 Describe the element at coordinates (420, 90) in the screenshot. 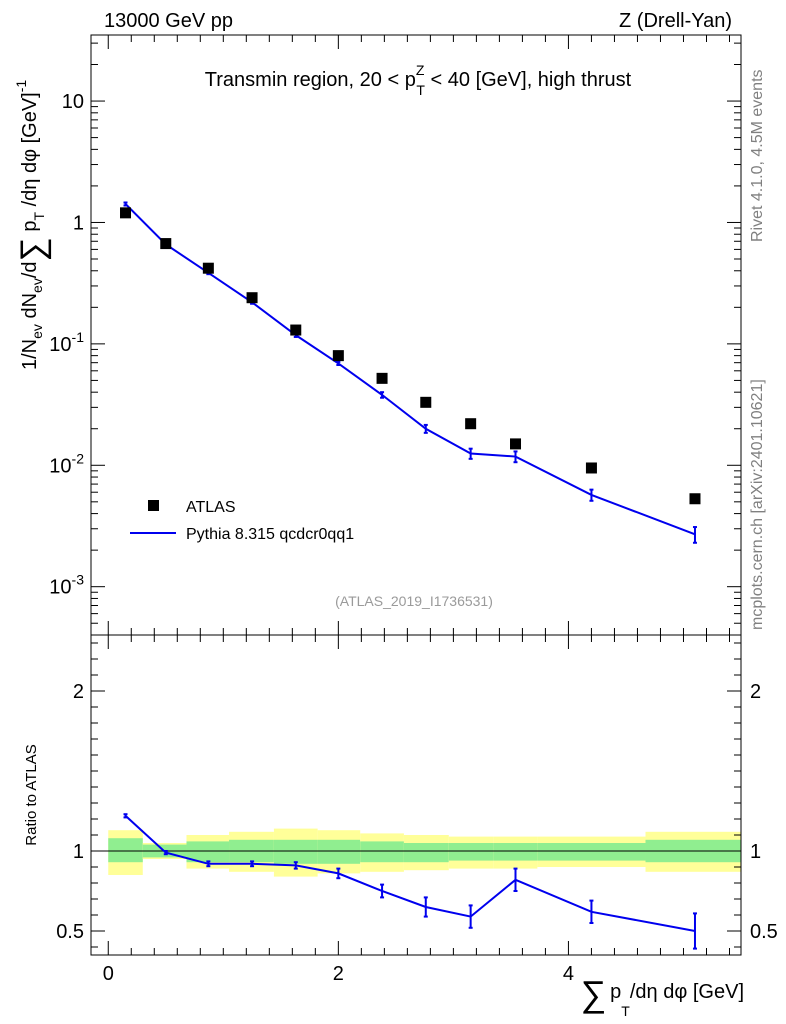

I see `title-sub: T` at that location.